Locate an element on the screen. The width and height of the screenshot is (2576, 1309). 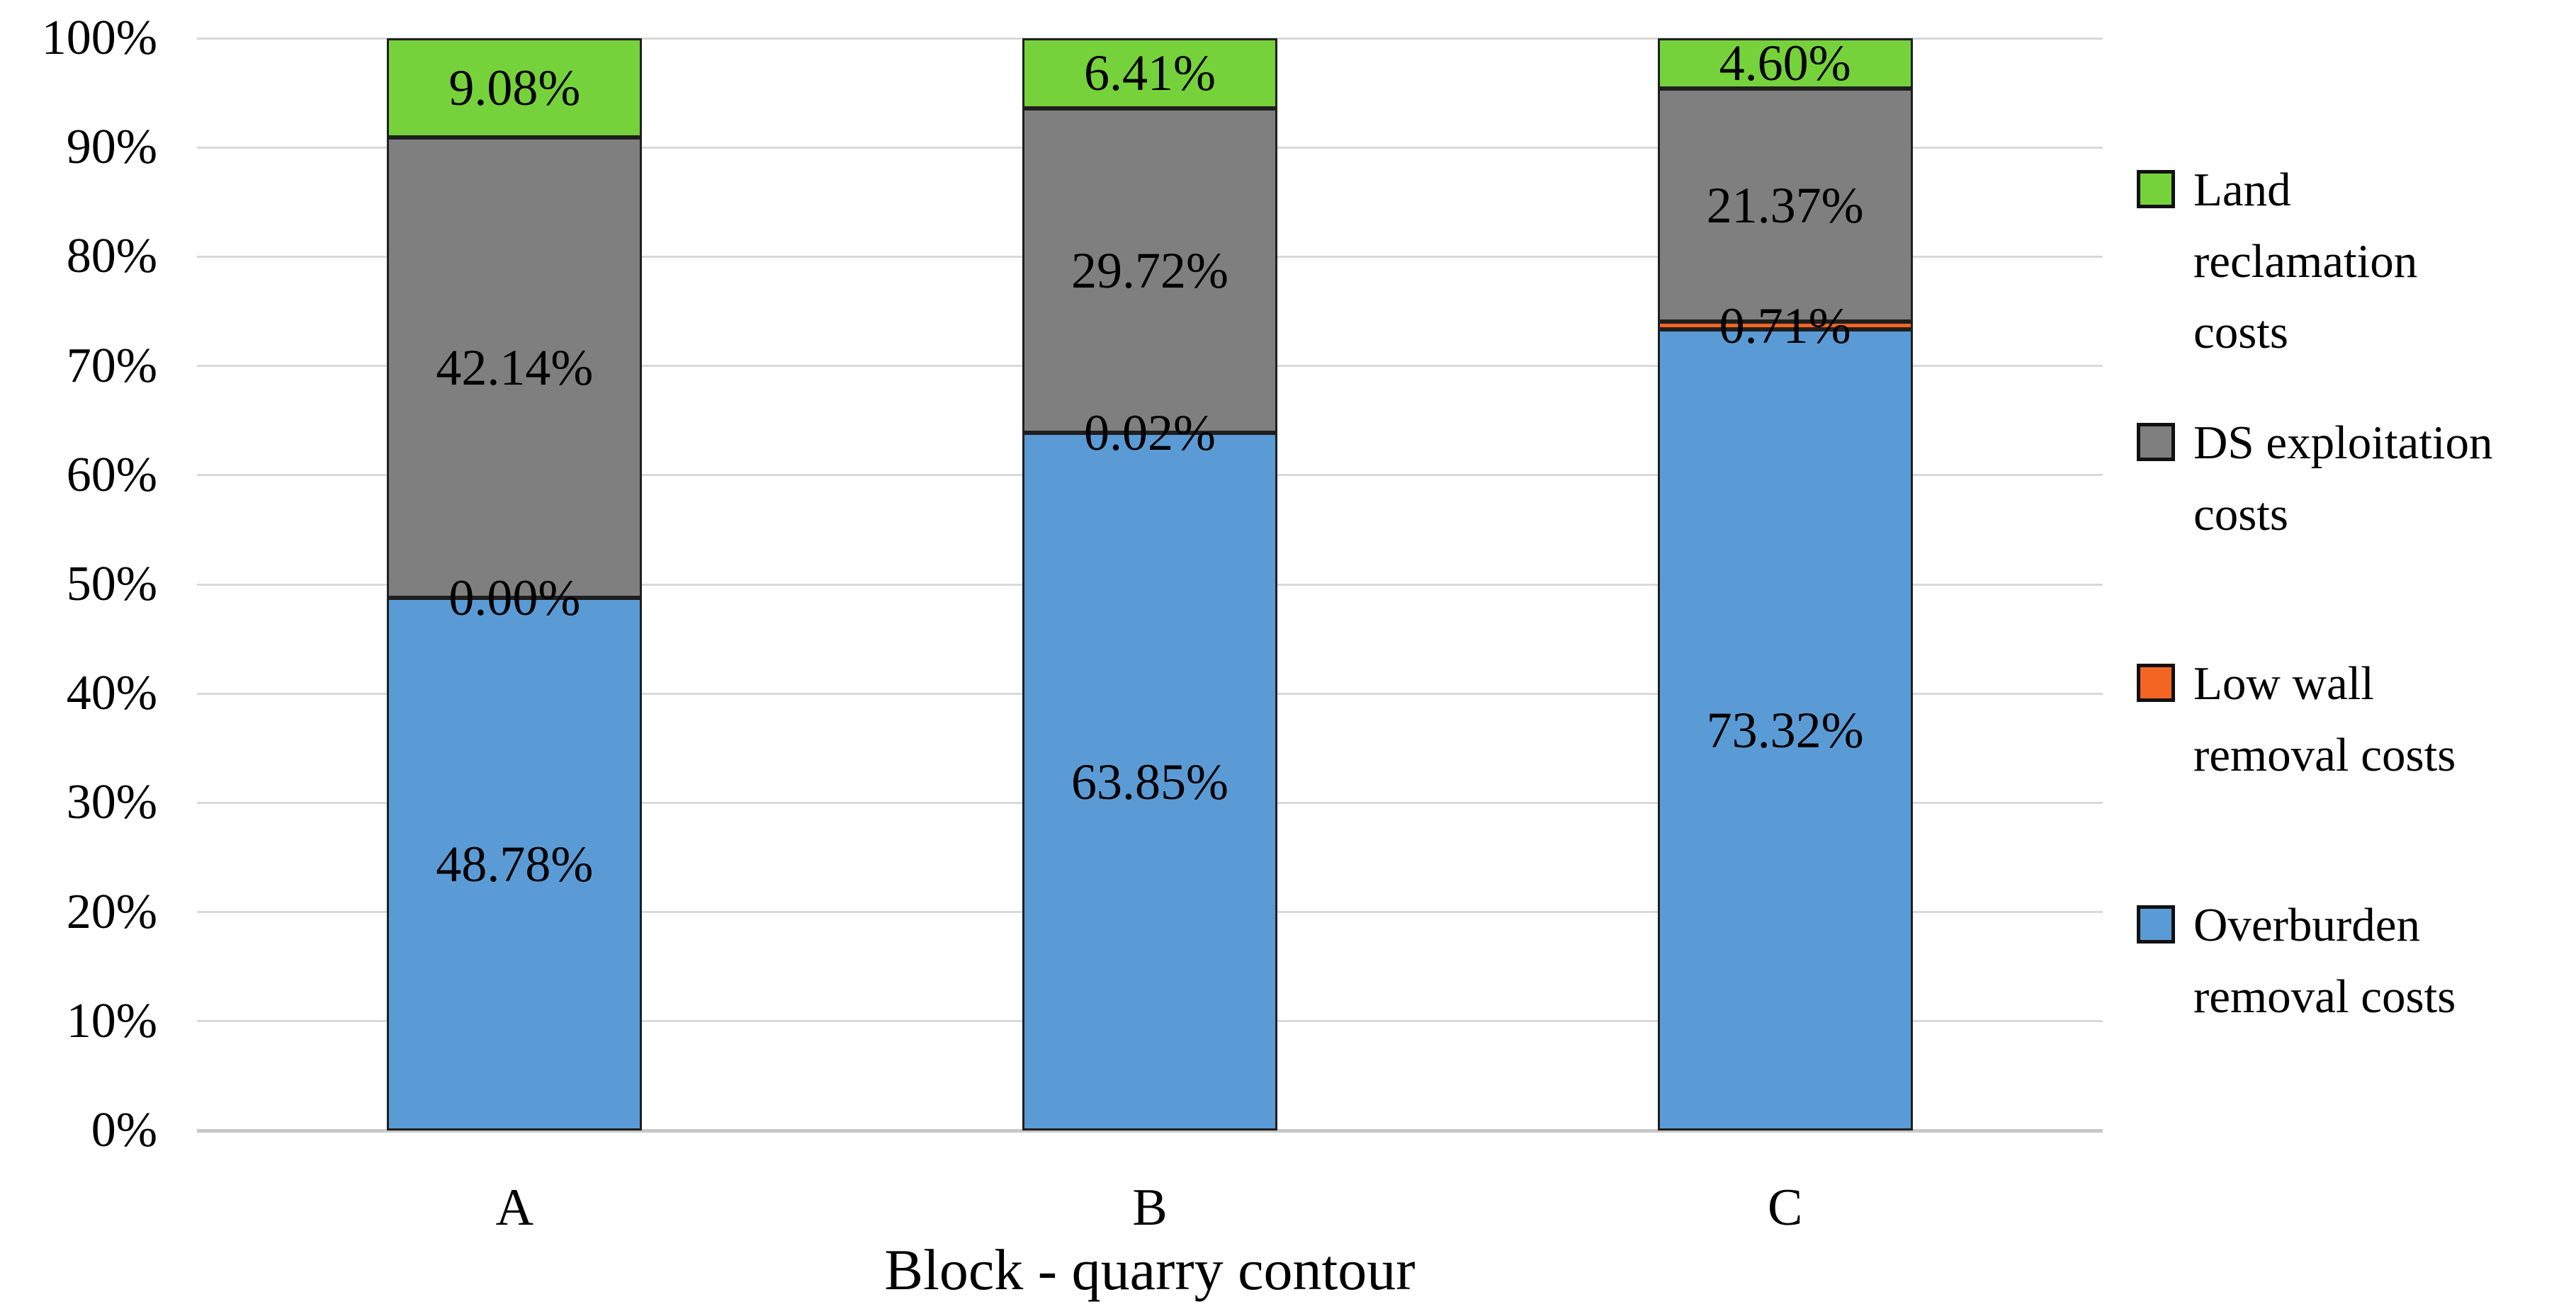
x-axis-line is located at coordinates (1150, 1130).